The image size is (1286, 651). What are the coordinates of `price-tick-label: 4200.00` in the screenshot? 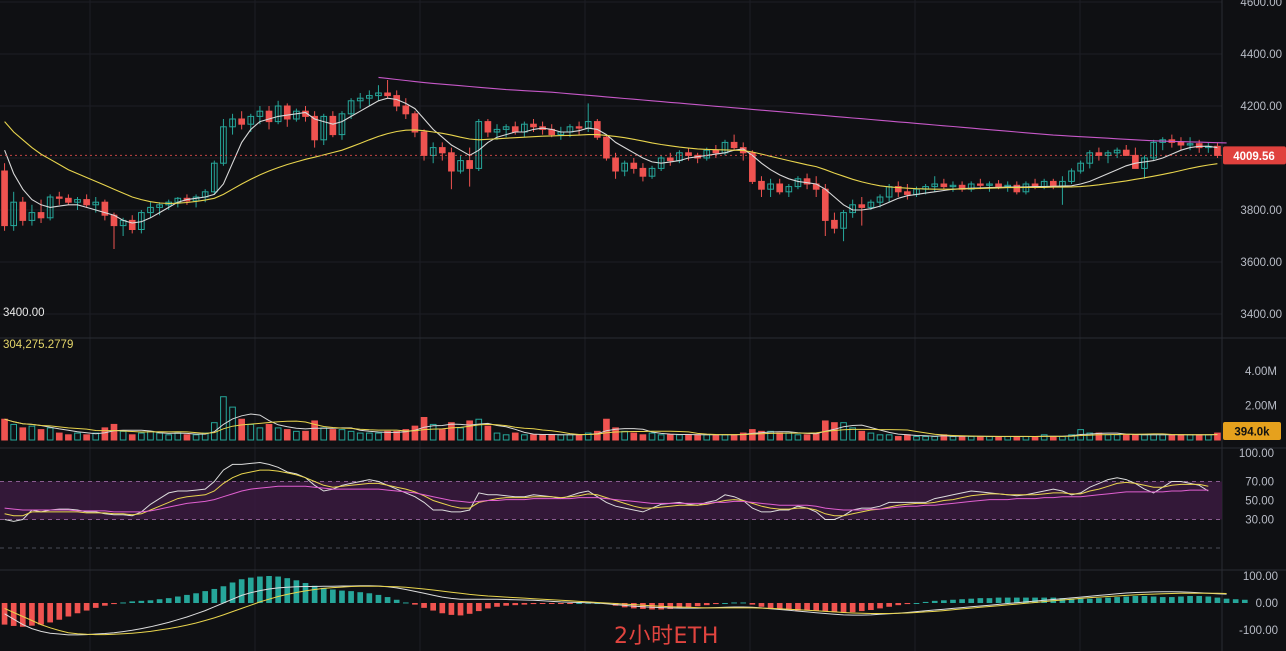 It's located at (1261, 107).